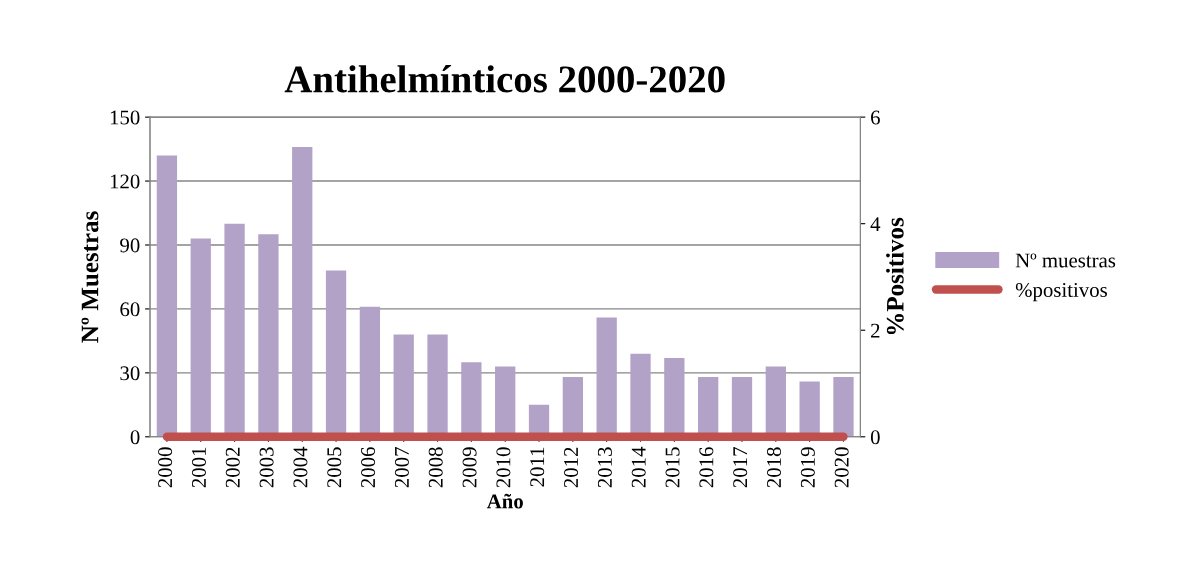 This screenshot has height=577, width=1200. I want to click on y-tick-label: 0, so click(135, 437).